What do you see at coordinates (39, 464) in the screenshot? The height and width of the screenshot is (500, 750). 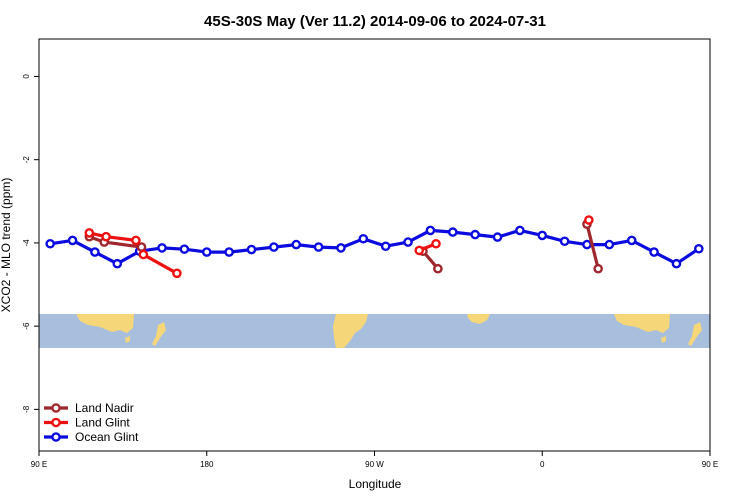 I see `x-tick-label-0: 90 E` at bounding box center [39, 464].